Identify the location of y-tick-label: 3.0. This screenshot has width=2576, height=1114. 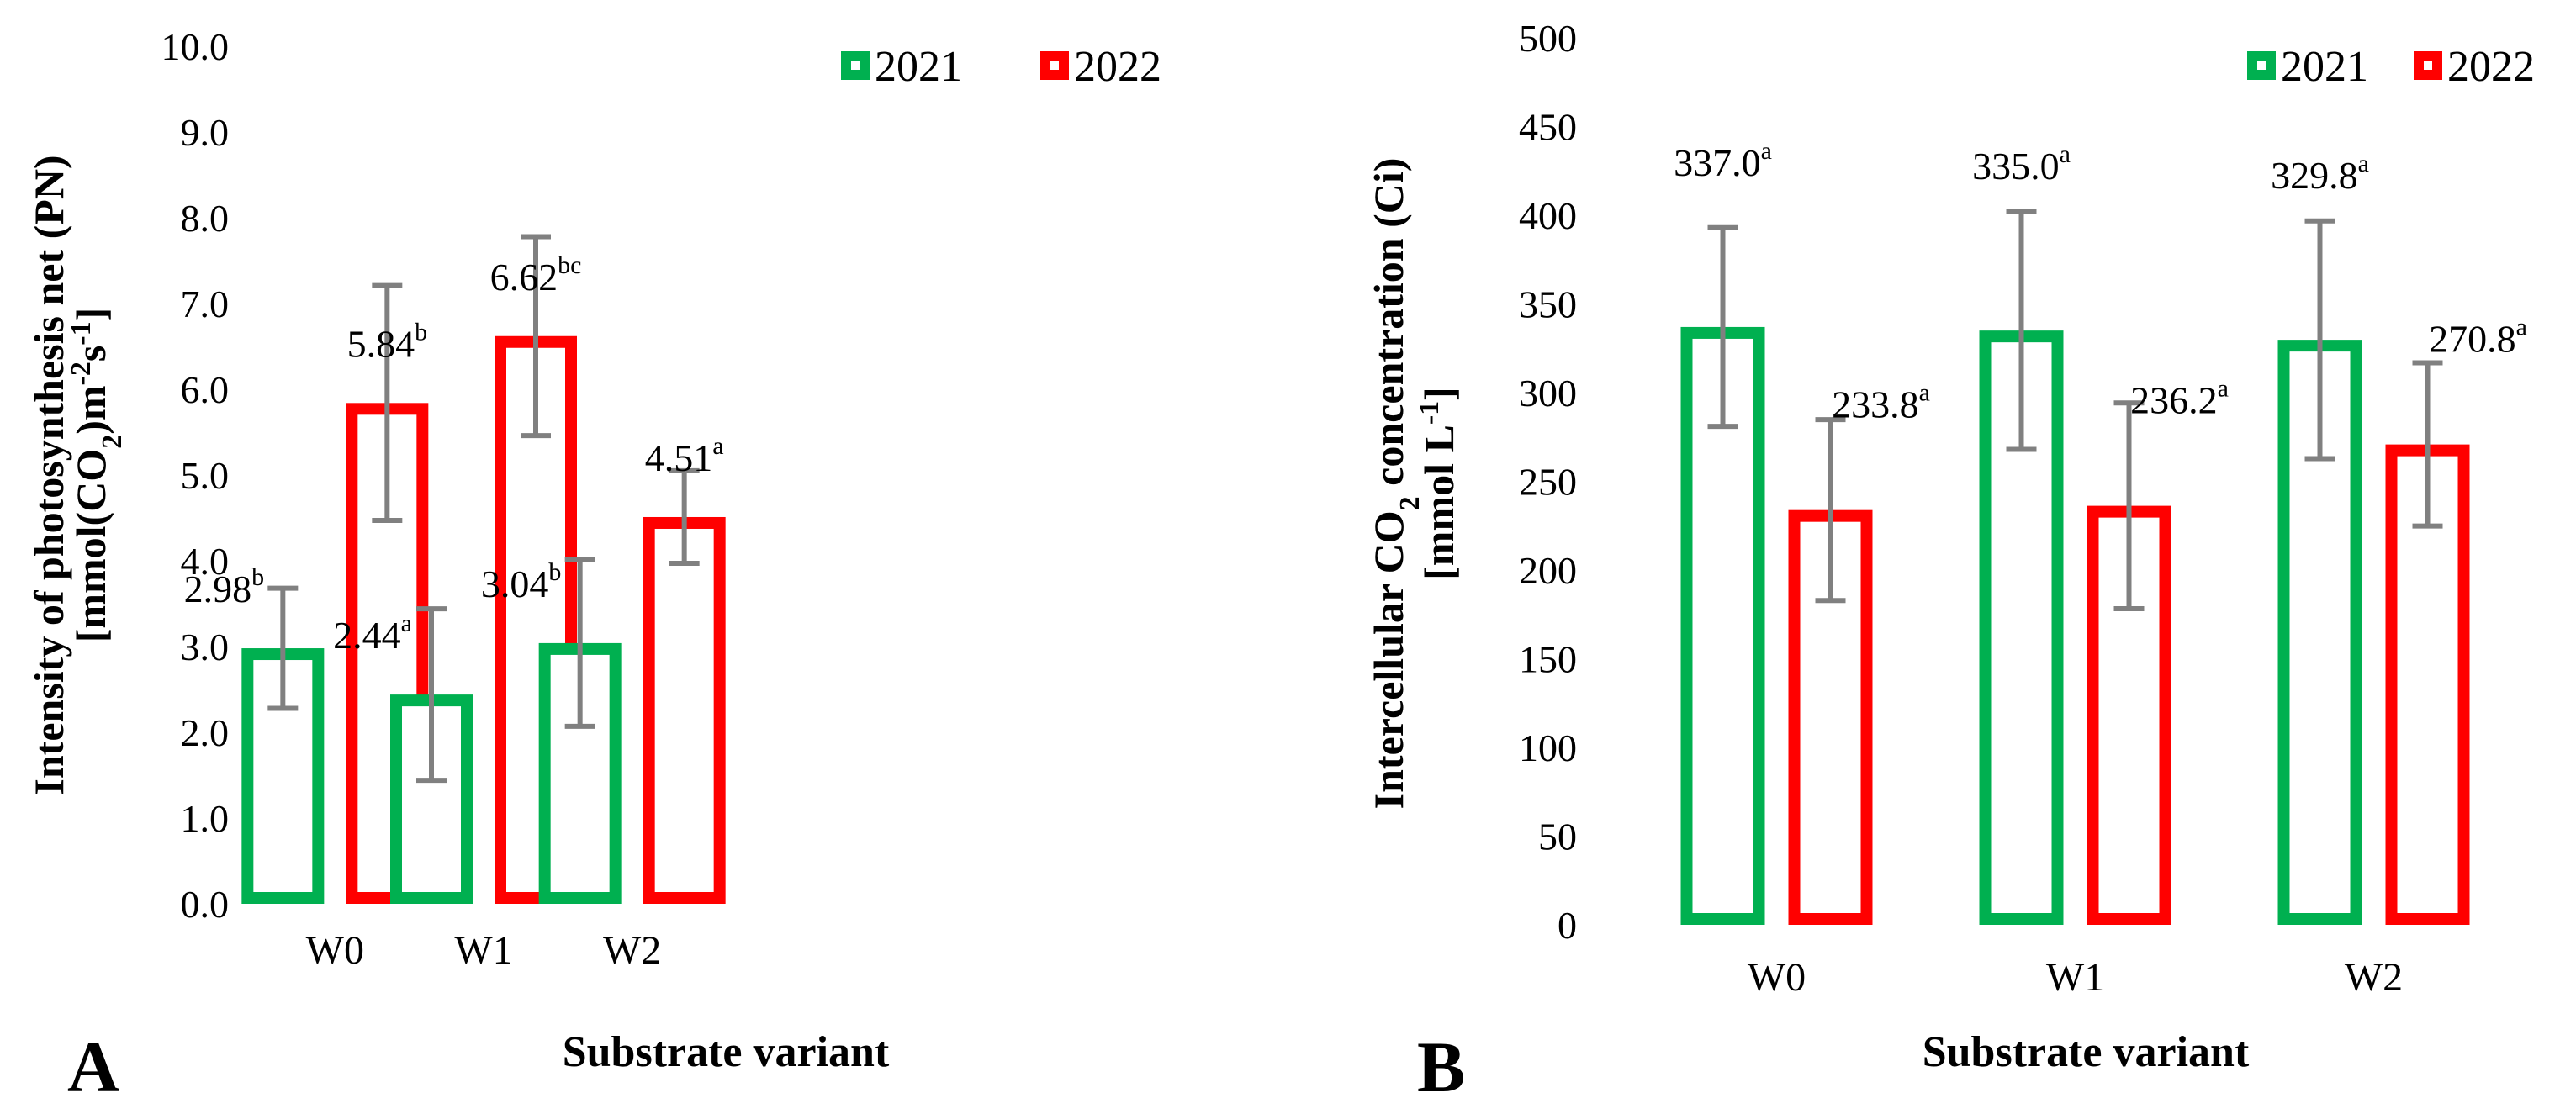
(205, 647).